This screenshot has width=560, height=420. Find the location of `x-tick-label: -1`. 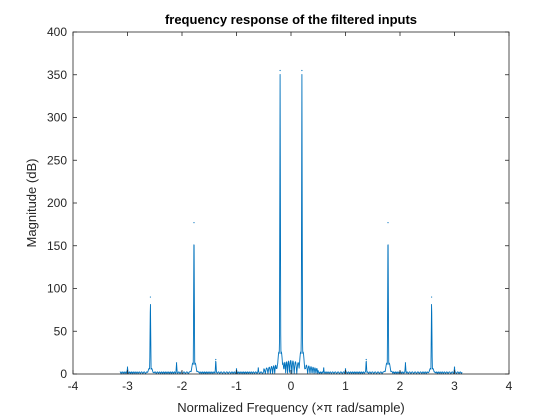

x-tick-label: -1 is located at coordinates (236, 386).